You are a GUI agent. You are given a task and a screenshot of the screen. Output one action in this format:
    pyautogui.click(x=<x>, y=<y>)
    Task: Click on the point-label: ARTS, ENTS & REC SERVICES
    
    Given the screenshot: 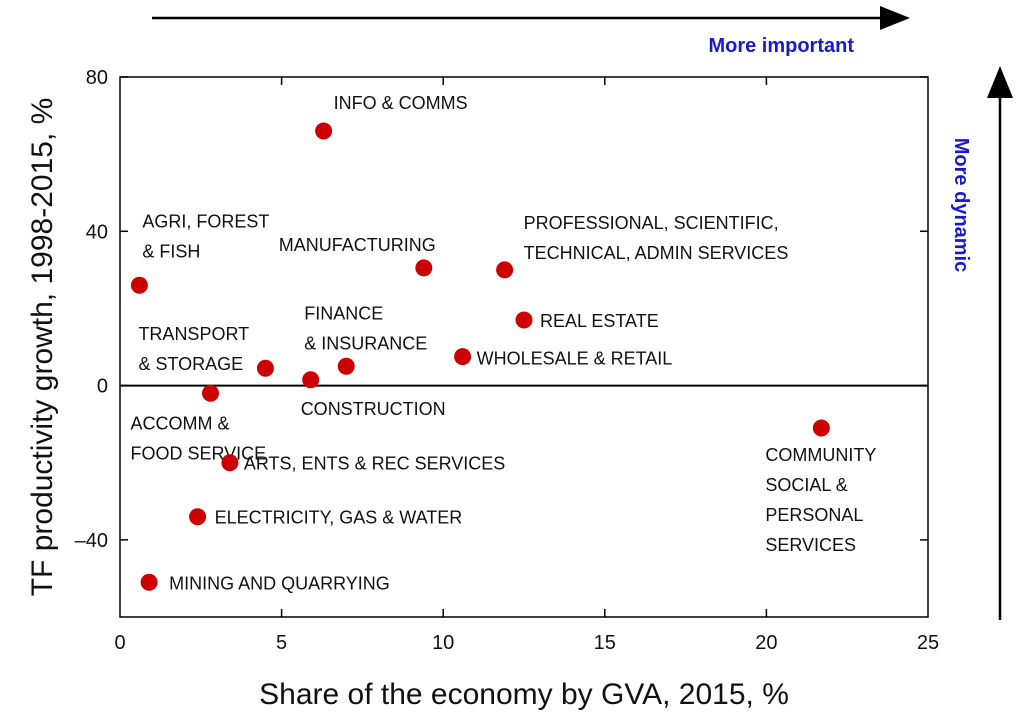 What is the action you would take?
    pyautogui.click(x=374, y=464)
    